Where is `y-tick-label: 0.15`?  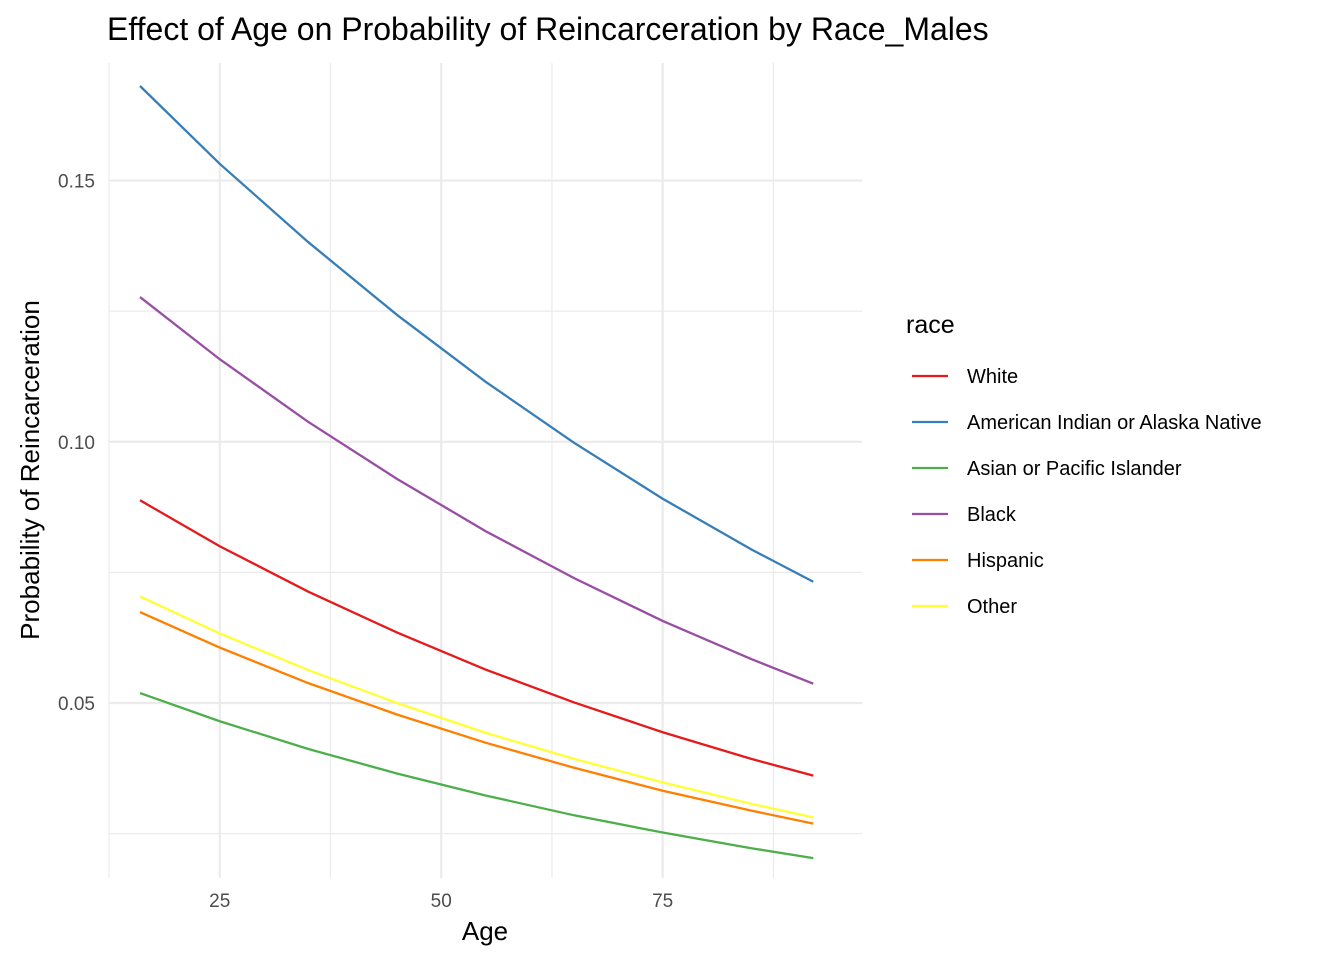
y-tick-label: 0.15 is located at coordinates (76, 182).